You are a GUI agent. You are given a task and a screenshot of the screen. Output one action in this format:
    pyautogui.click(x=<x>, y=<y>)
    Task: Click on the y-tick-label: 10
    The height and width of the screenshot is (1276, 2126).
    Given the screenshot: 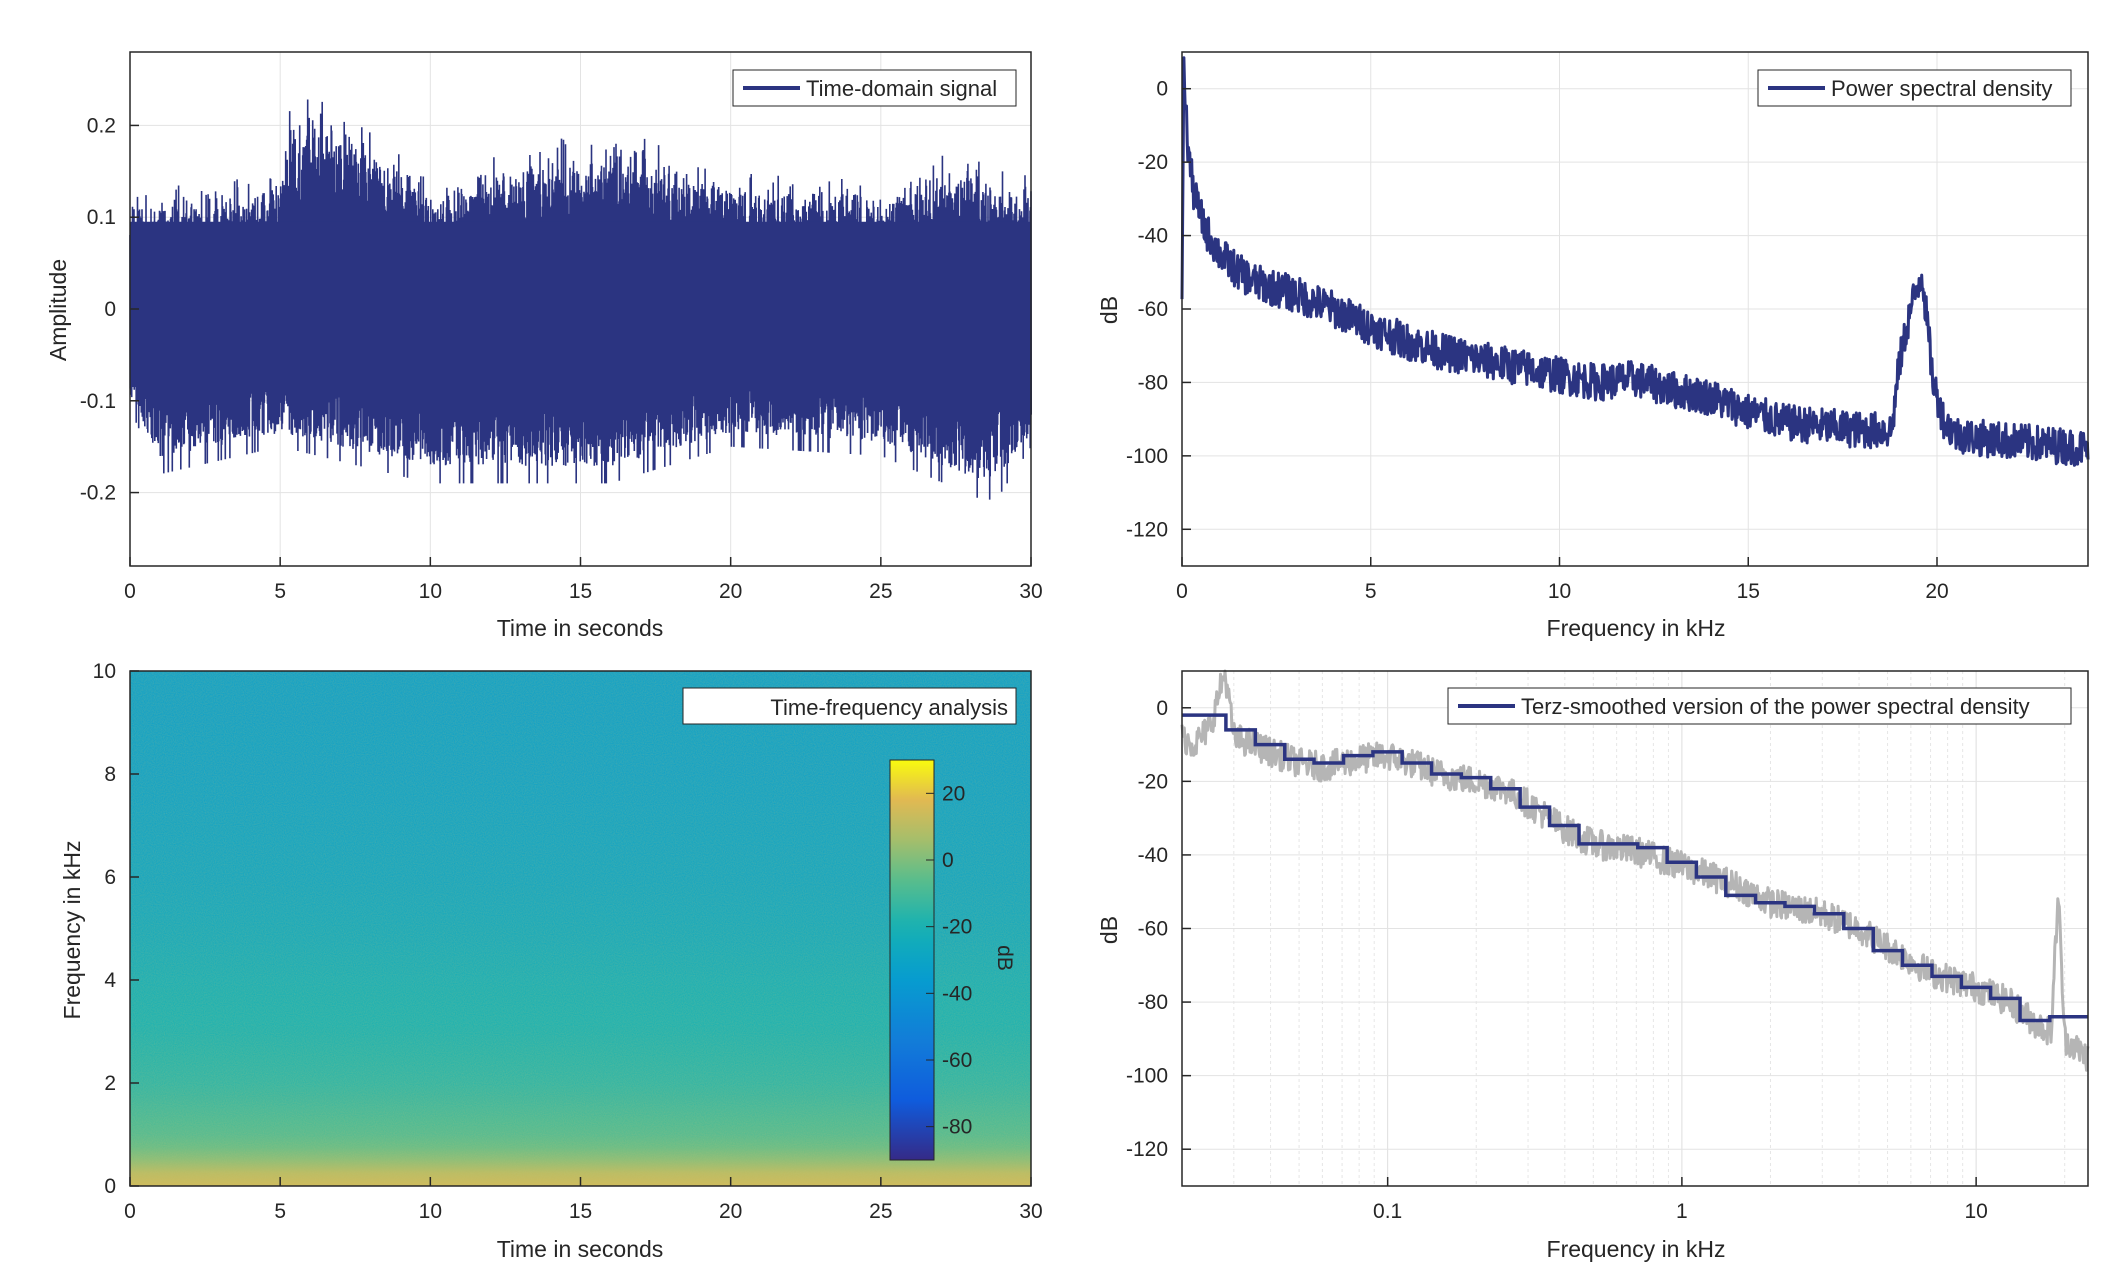 What is the action you would take?
    pyautogui.click(x=104, y=671)
    